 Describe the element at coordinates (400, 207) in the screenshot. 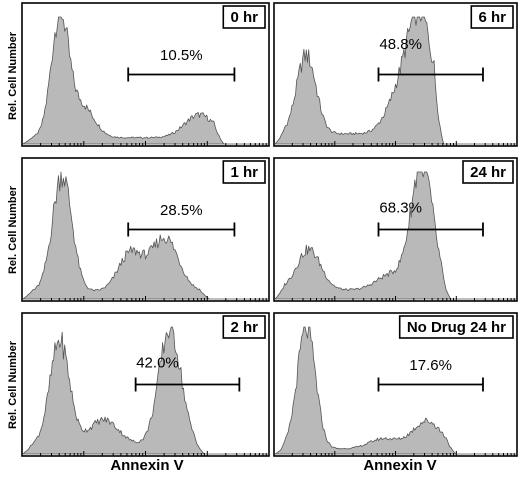

I see `gate-percent-label: 68.3%` at that location.